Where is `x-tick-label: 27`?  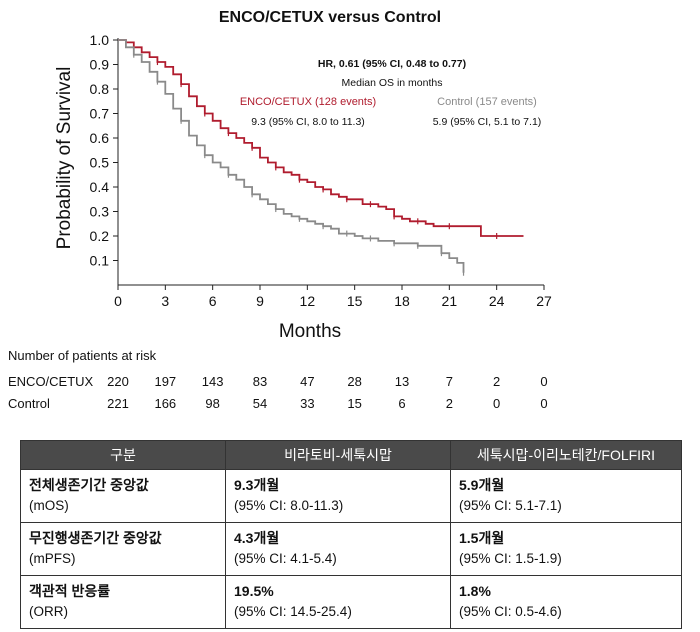 x-tick-label: 27 is located at coordinates (544, 301).